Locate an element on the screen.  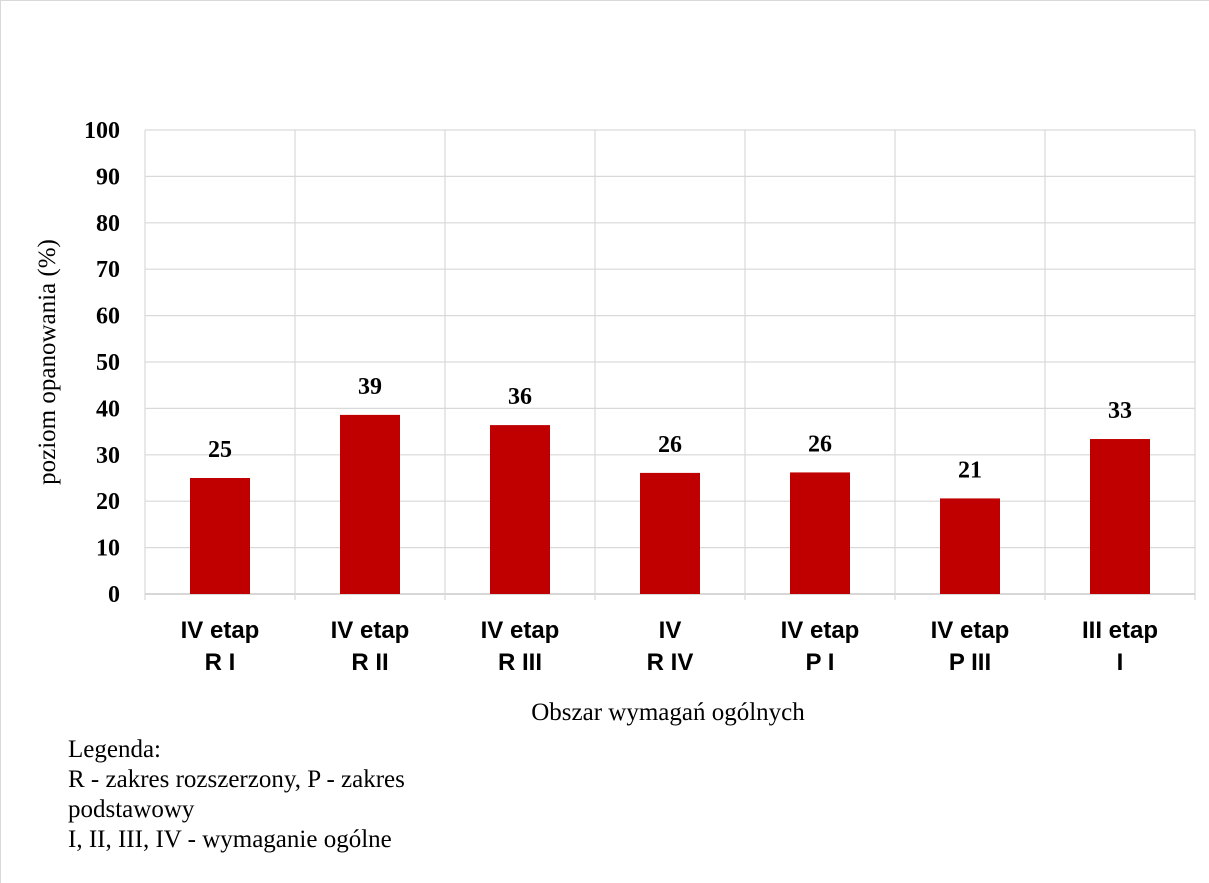
x-tick-label: I is located at coordinates (1120, 662).